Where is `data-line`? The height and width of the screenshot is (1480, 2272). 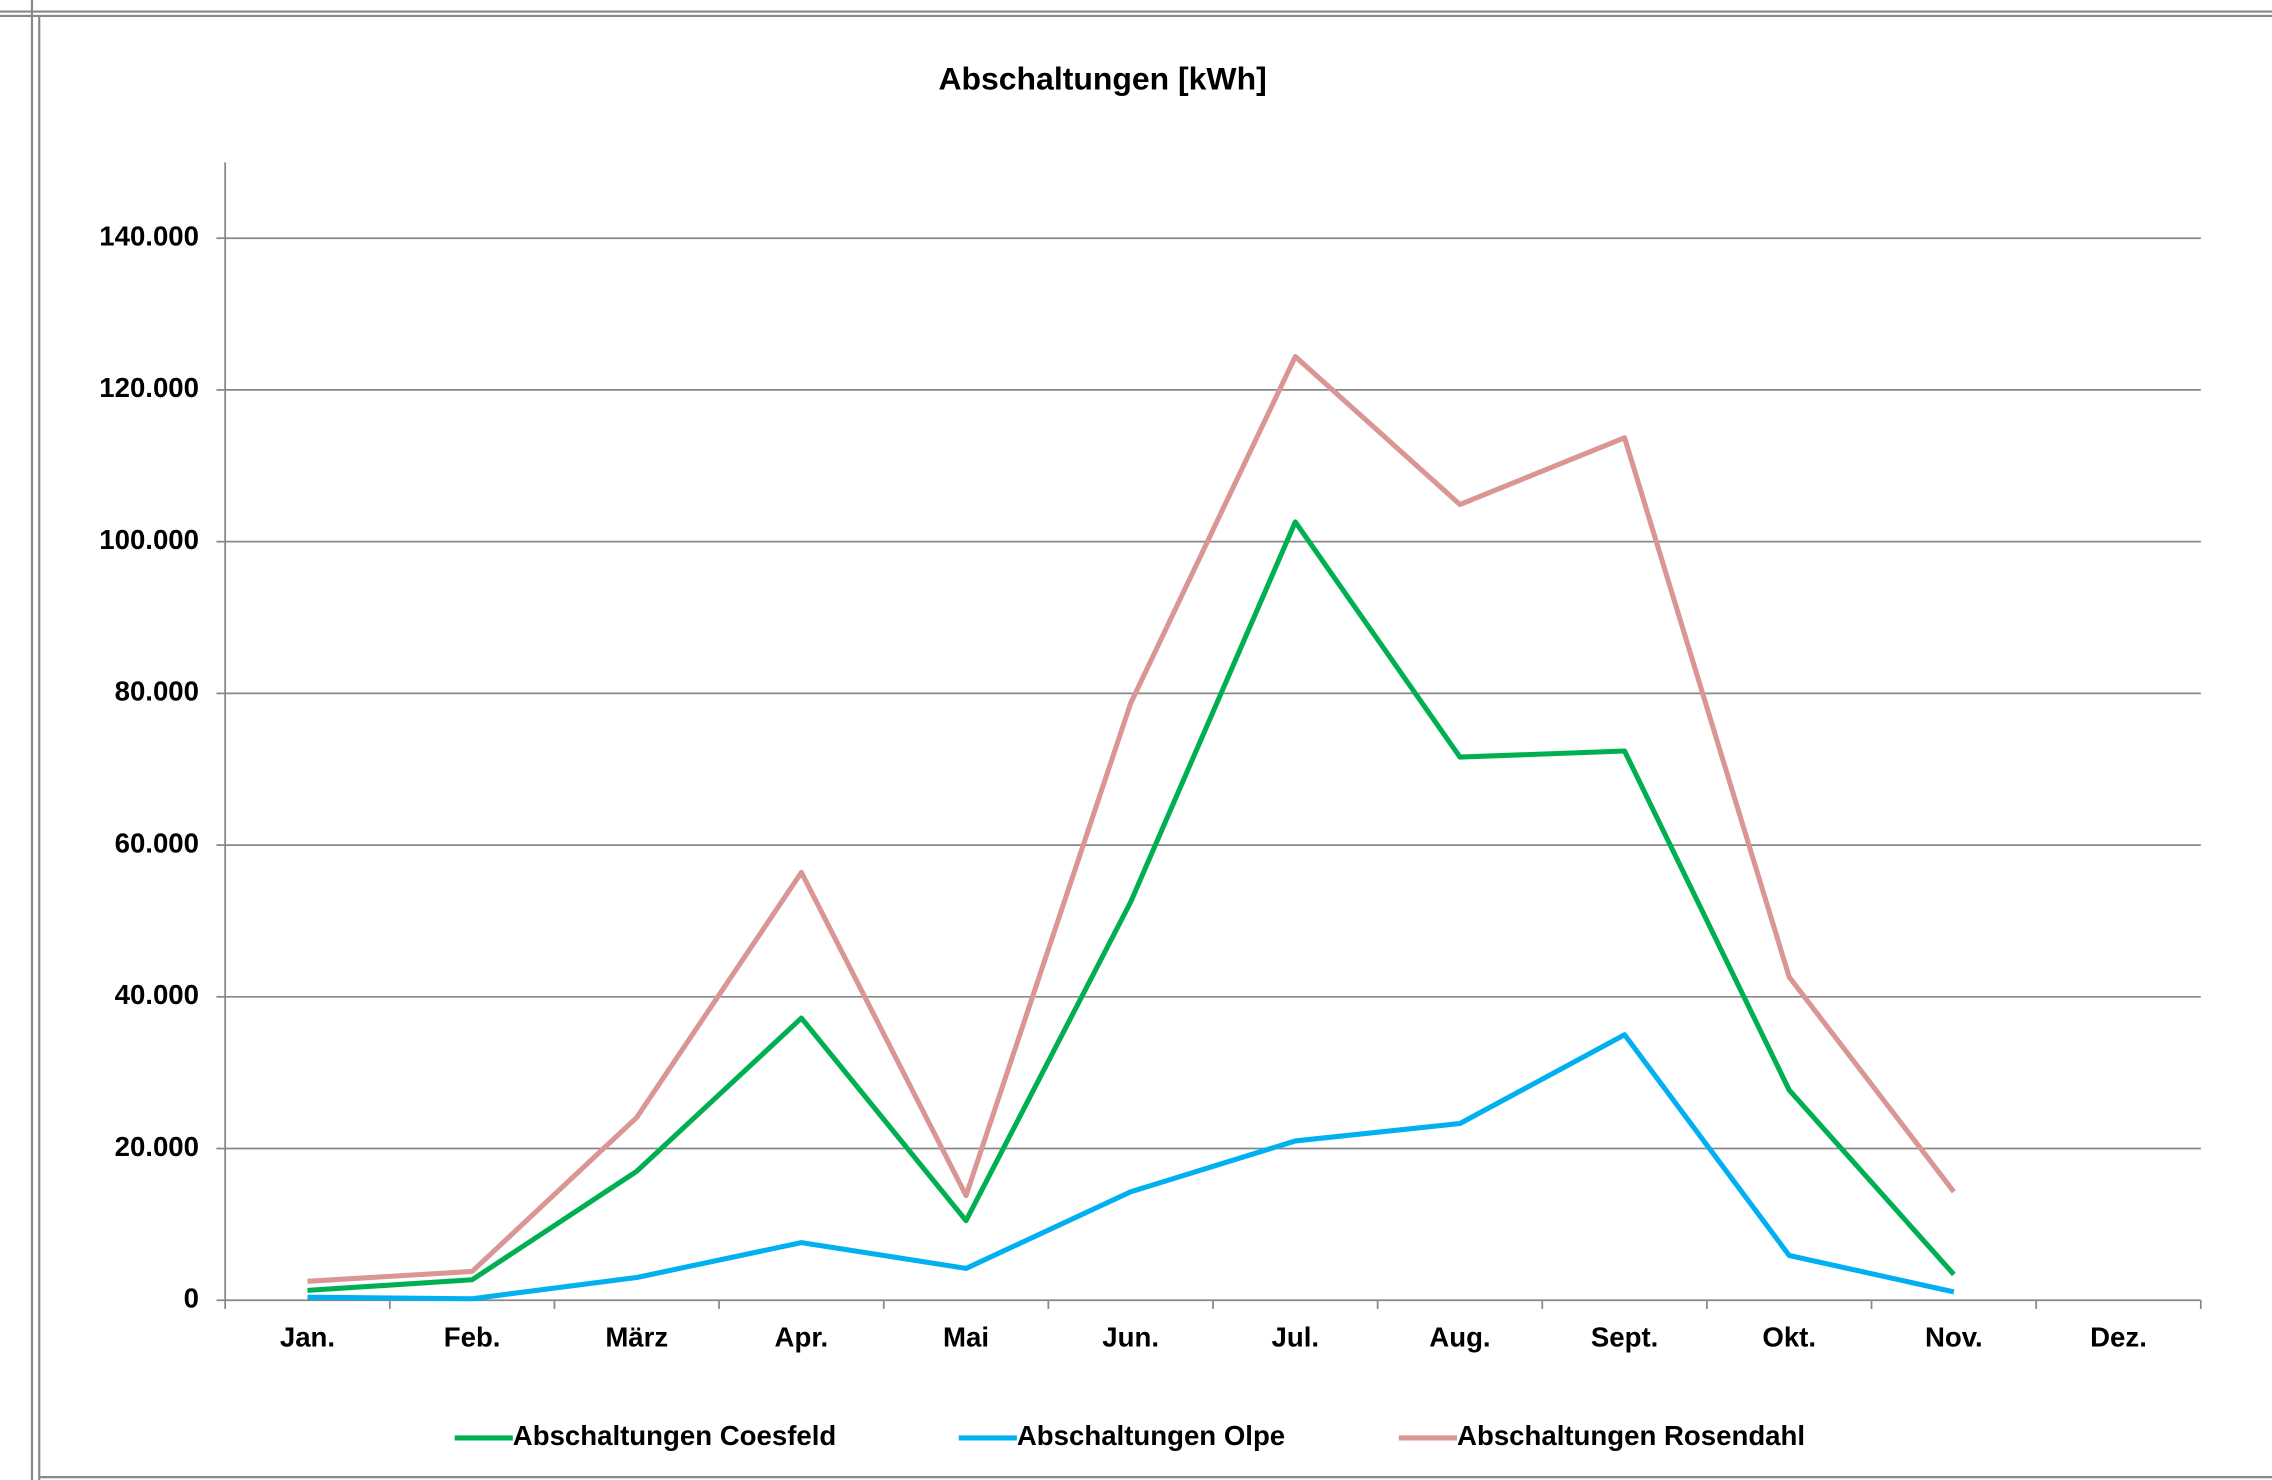
data-line is located at coordinates (1131, 1167).